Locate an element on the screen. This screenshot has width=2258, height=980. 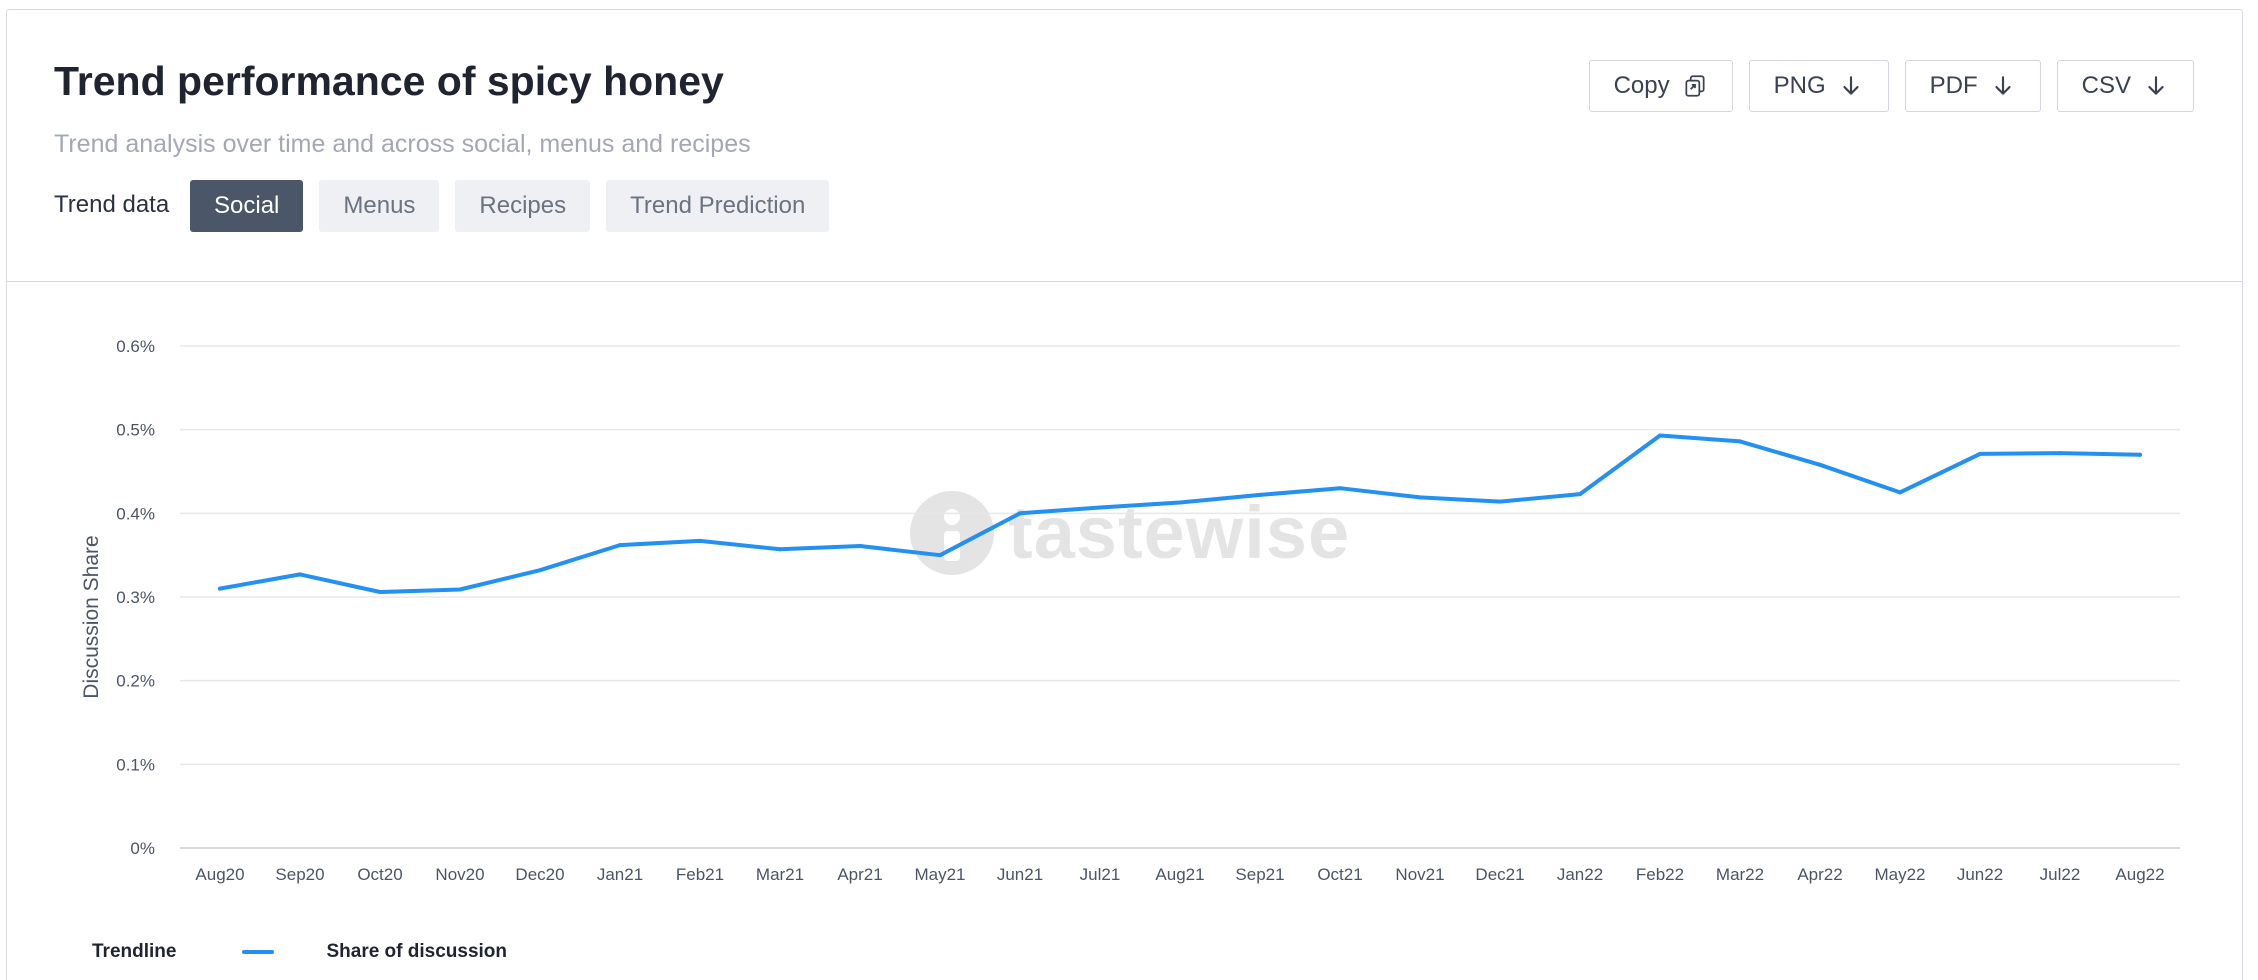
x-tick-label: Jun22 is located at coordinates (1980, 874).